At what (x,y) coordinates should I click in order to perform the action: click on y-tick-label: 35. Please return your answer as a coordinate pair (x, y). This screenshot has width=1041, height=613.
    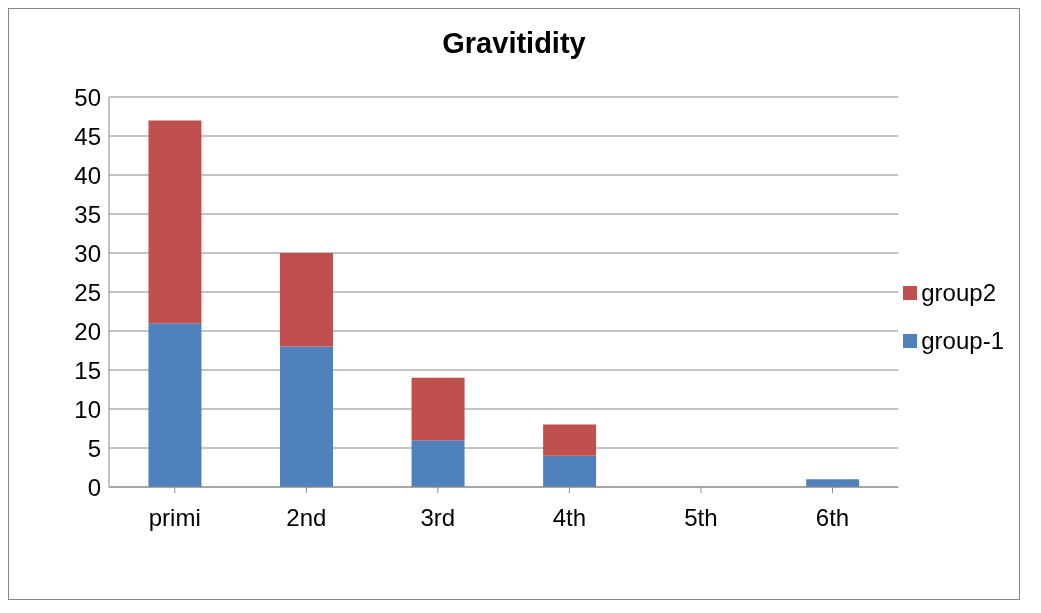
    Looking at the image, I should click on (87, 214).